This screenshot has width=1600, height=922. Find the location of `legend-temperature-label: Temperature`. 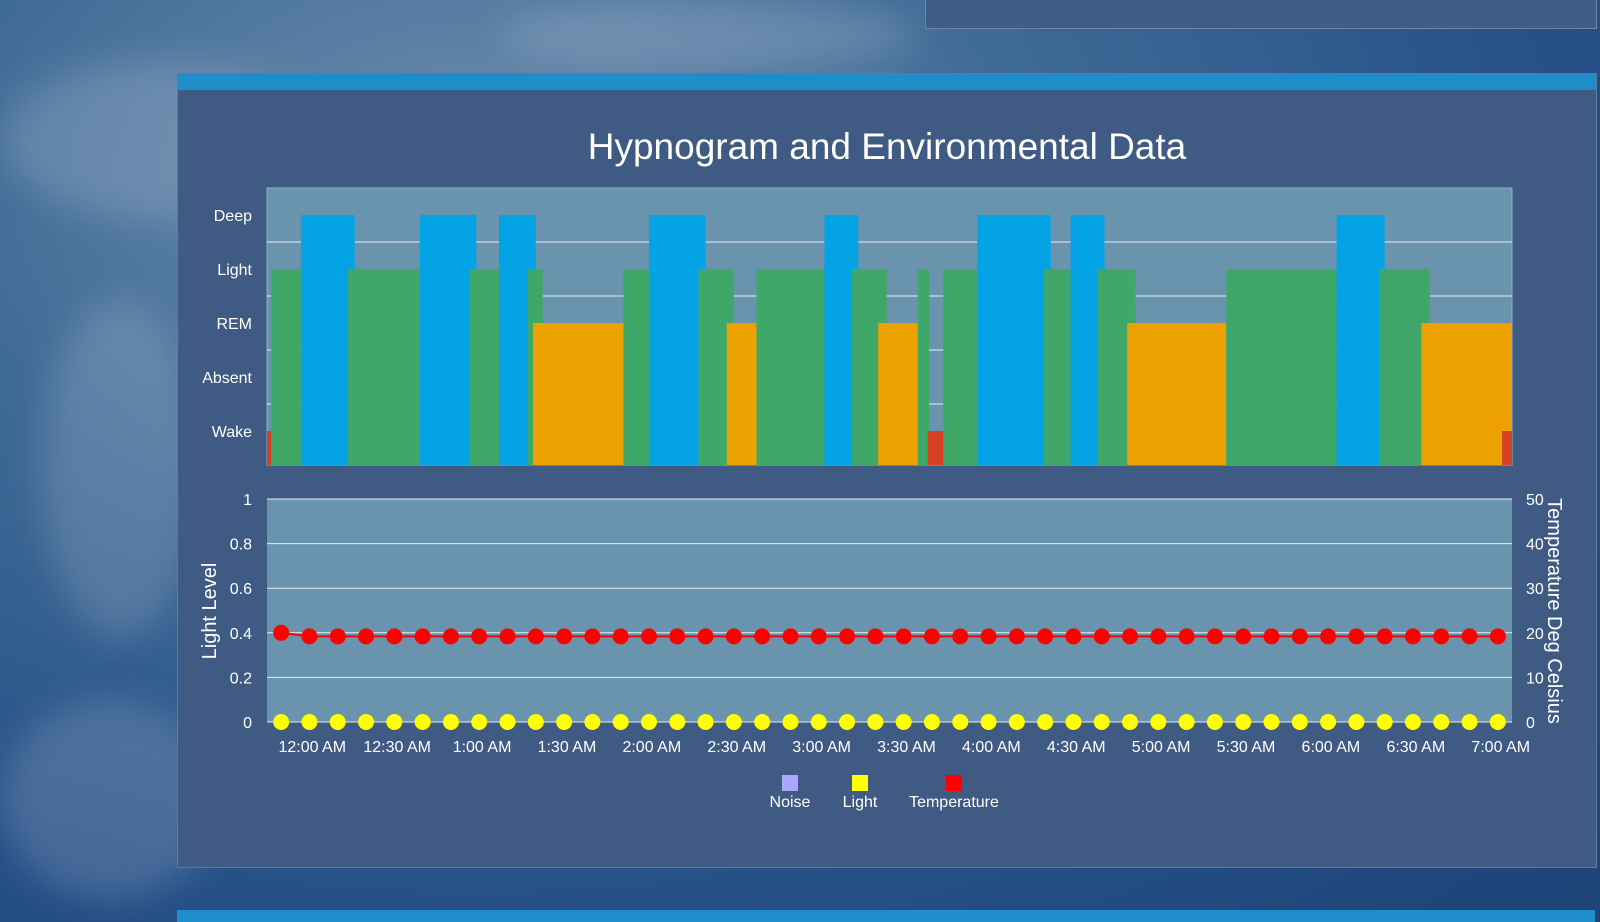

legend-temperature-label: Temperature is located at coordinates (954, 802).